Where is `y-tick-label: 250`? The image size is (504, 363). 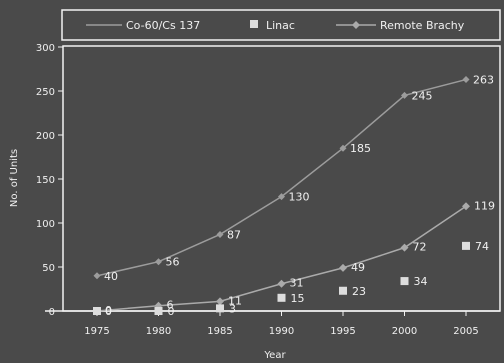 y-tick-label: 250 is located at coordinates (45, 92).